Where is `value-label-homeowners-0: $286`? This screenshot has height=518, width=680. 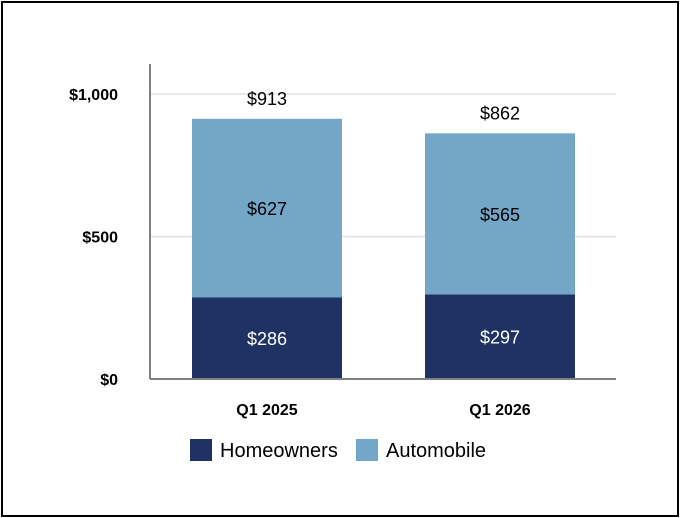
value-label-homeowners-0: $286 is located at coordinates (267, 339).